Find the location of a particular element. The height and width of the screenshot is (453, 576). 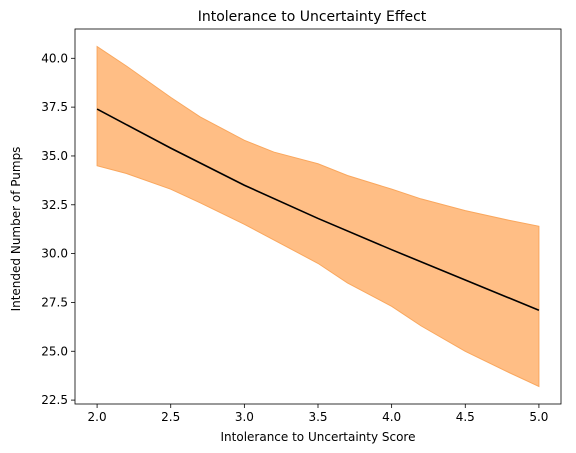

y-tick-label: 25.0 is located at coordinates (54, 351).